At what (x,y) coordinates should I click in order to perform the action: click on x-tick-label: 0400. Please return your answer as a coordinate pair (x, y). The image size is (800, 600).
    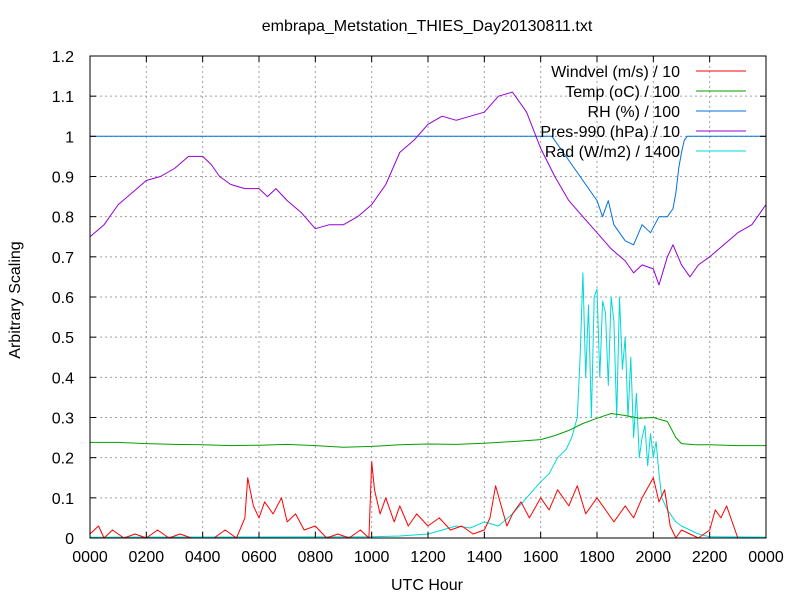
    Looking at the image, I should click on (203, 557).